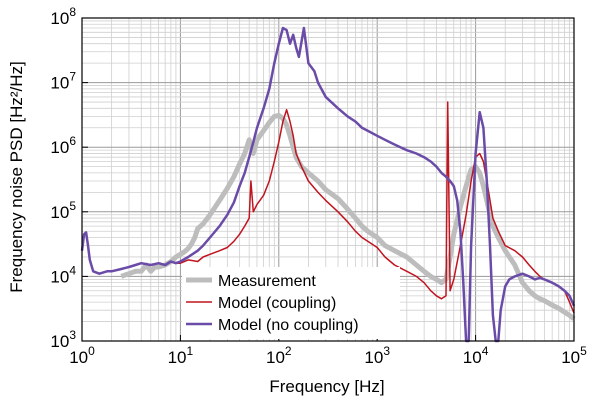 The width and height of the screenshot is (592, 405). Describe the element at coordinates (574, 355) in the screenshot. I see `x-tick-label: 10⁵` at that location.